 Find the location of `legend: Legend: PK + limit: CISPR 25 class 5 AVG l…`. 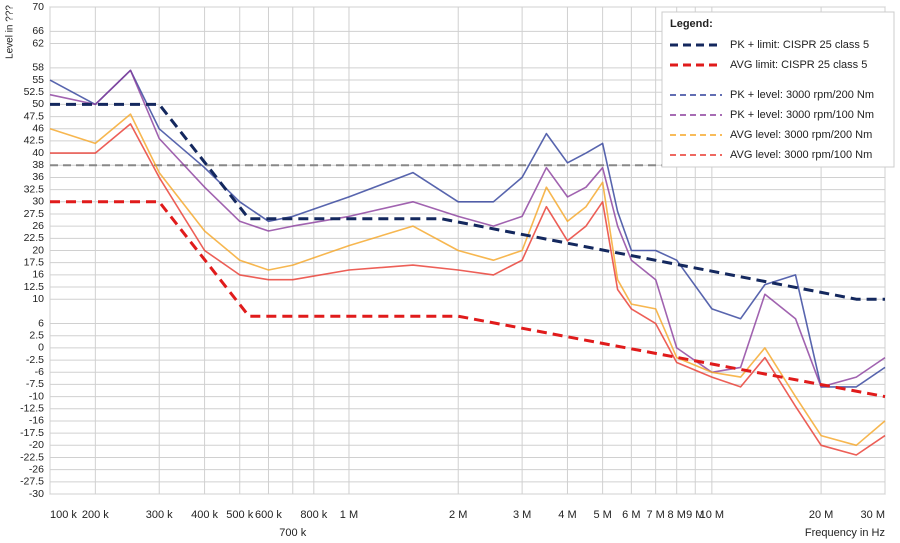

legend: Legend: PK + limit: CISPR 25 class 5 AVG l… is located at coordinates (778, 89).